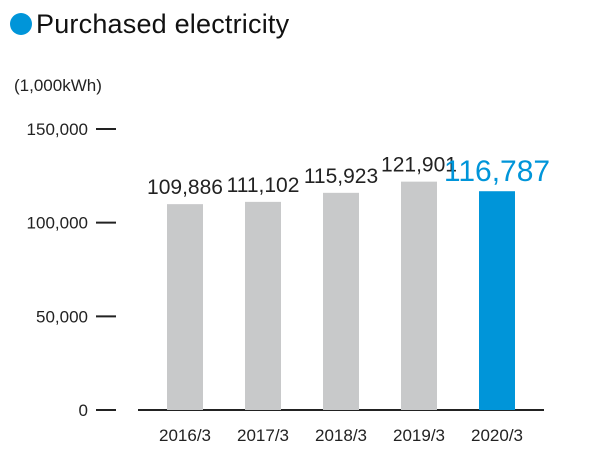 The width and height of the screenshot is (601, 454). Describe the element at coordinates (62, 316) in the screenshot. I see `y-tick-label: 50,000` at that location.